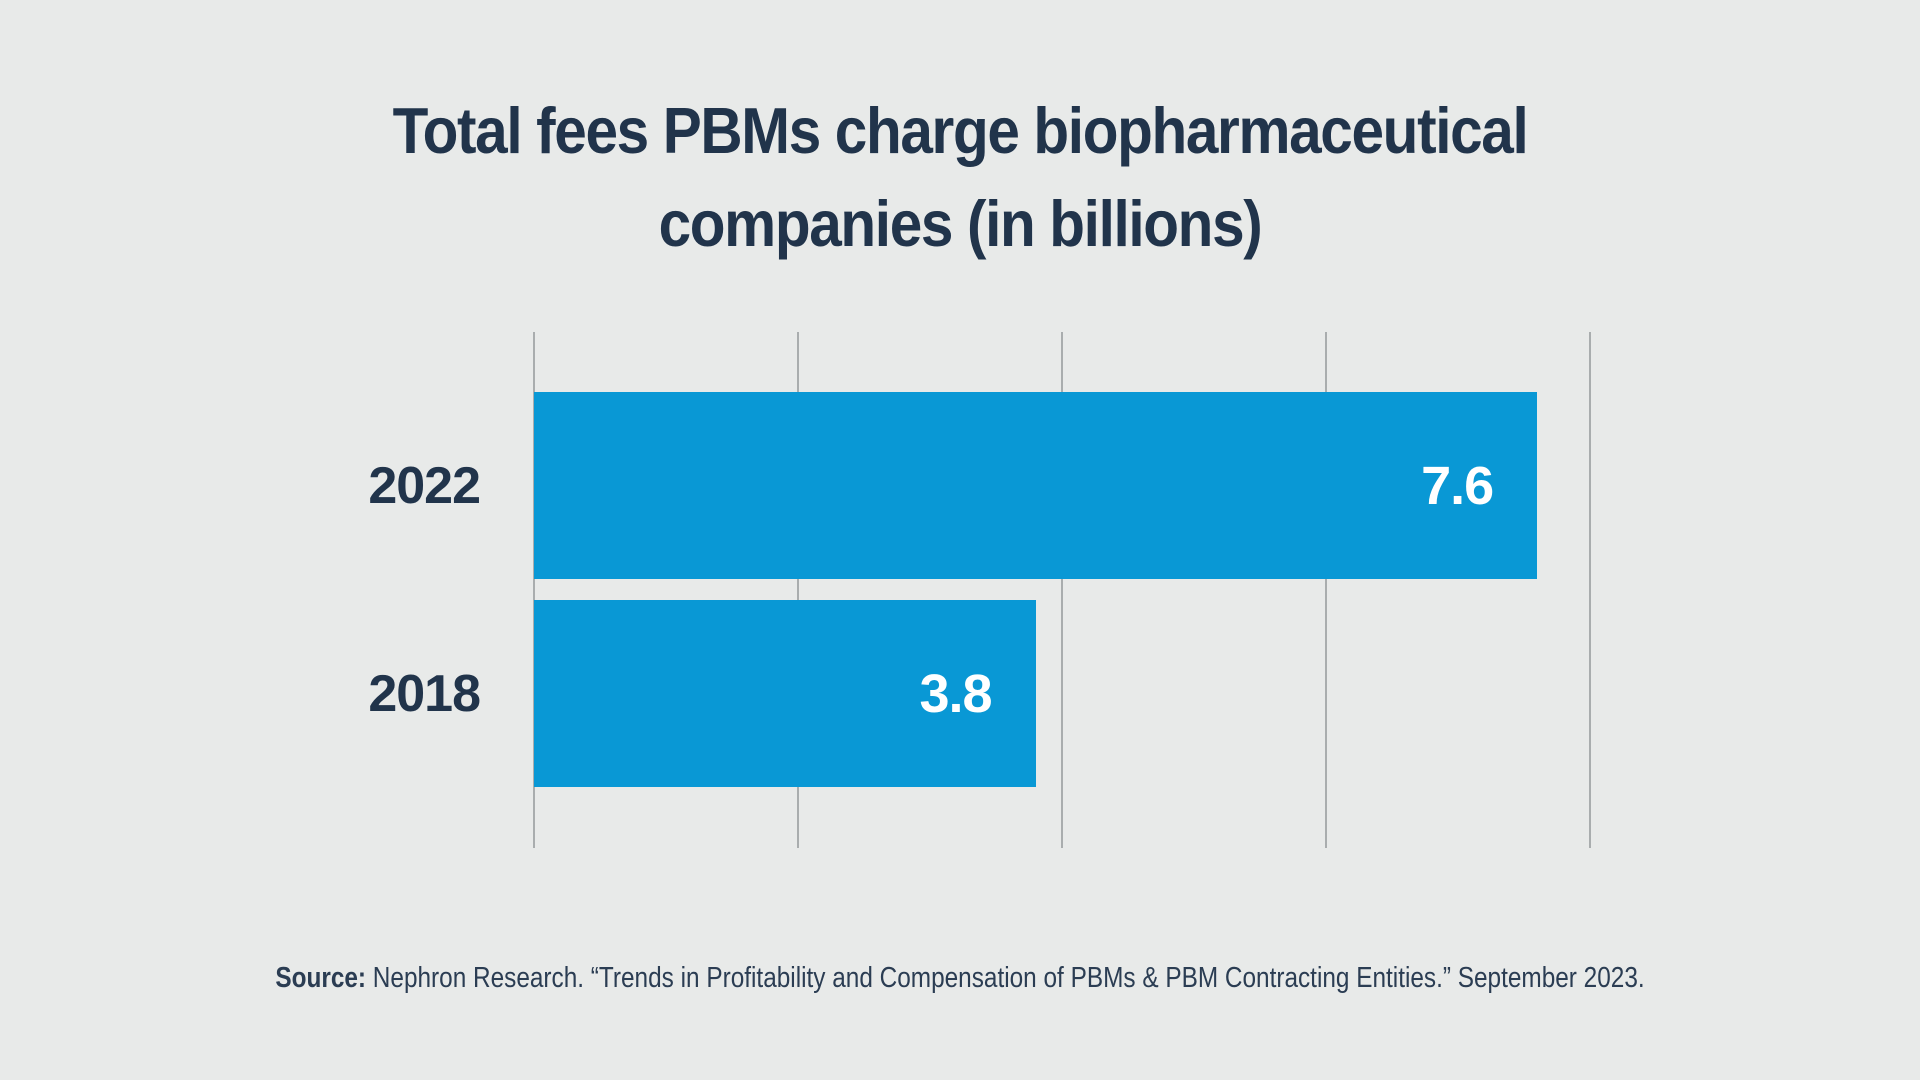  Describe the element at coordinates (1036, 485) in the screenshot. I see `bar-2022: 7.6` at that location.